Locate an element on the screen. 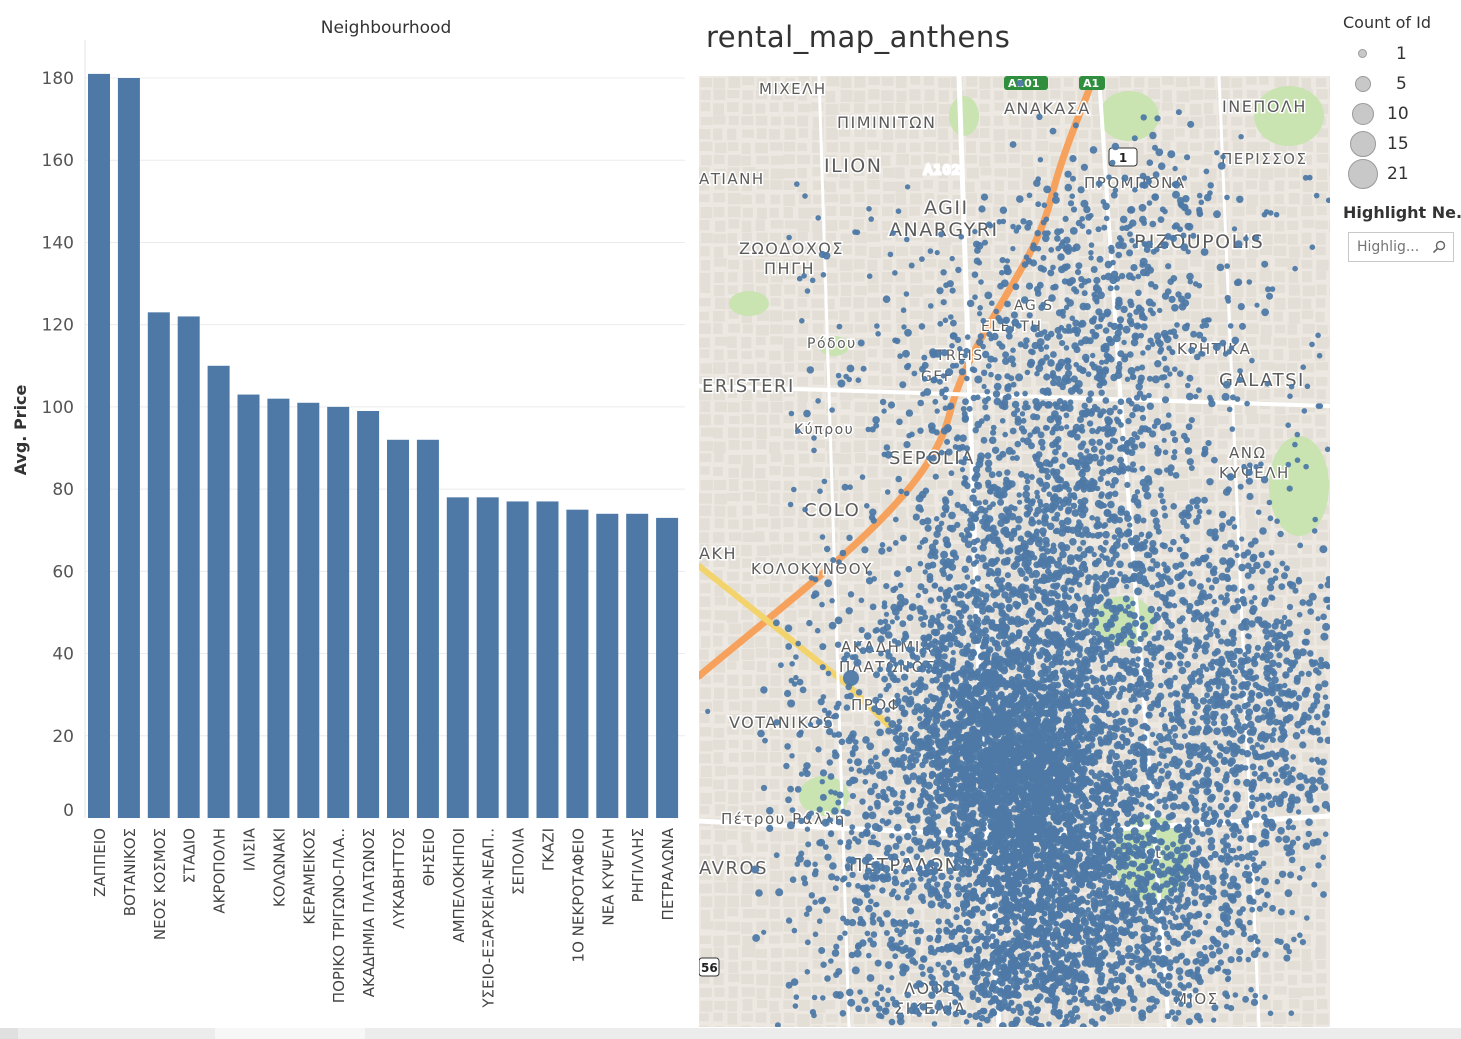 The height and width of the screenshot is (1039, 1461). x-tick-label: ΚΕΡΑΜΕΙΚΟΣ is located at coordinates (309, 876).